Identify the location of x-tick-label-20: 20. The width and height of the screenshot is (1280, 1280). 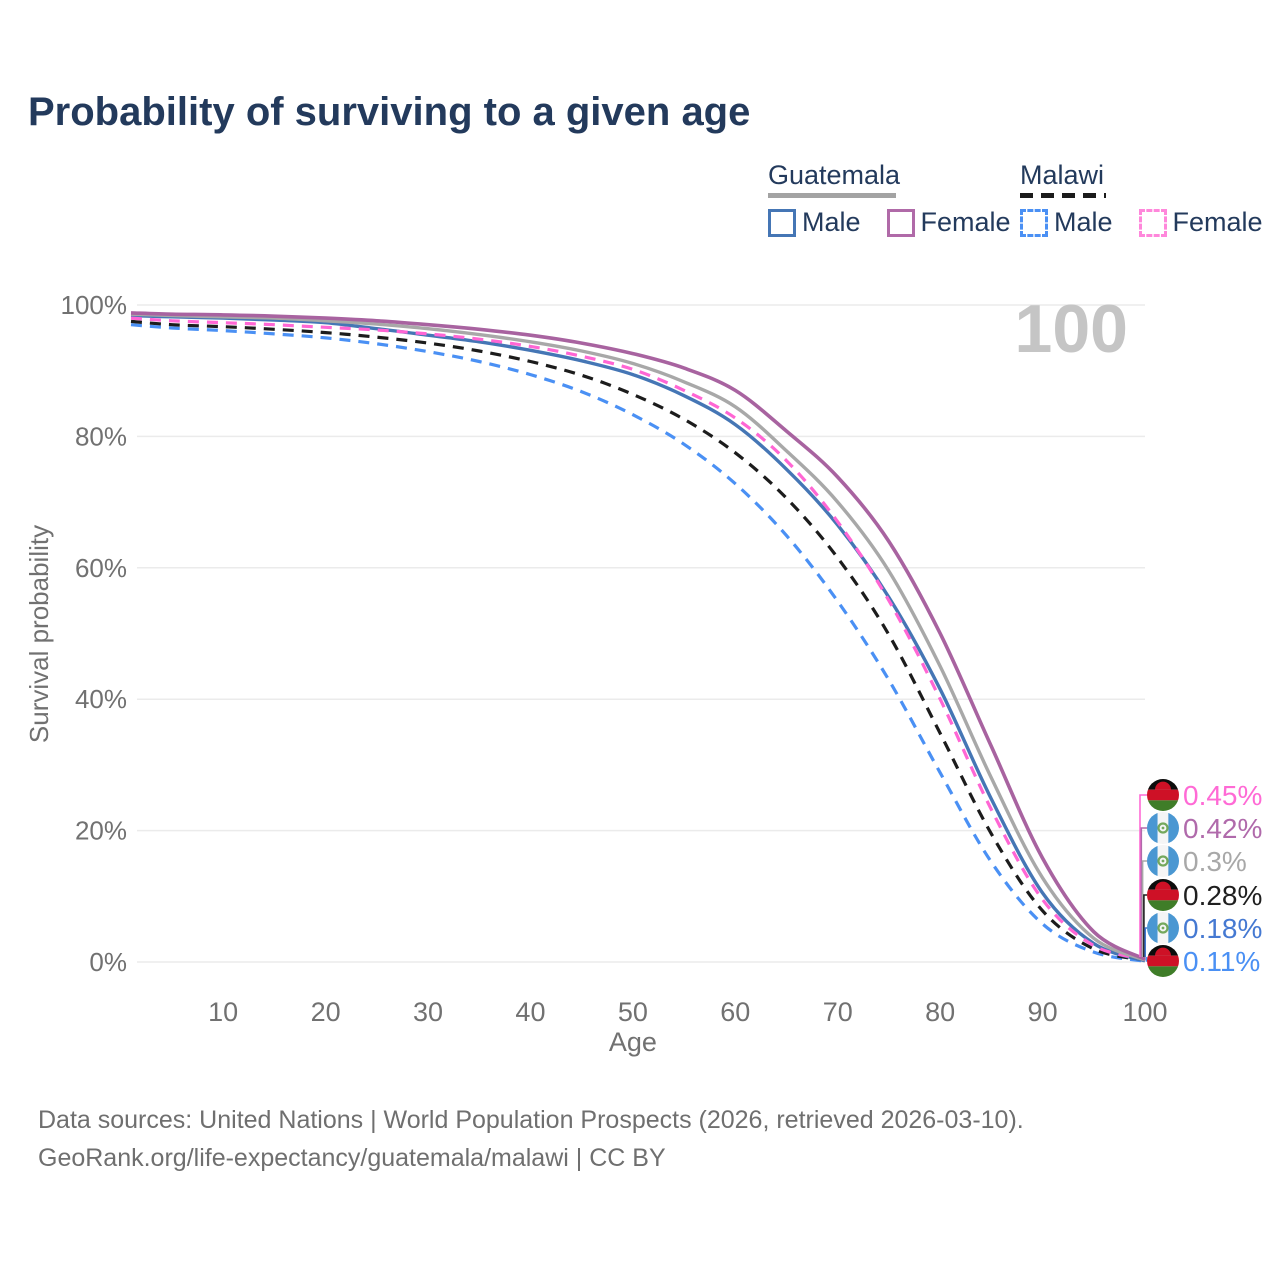
(326, 1012).